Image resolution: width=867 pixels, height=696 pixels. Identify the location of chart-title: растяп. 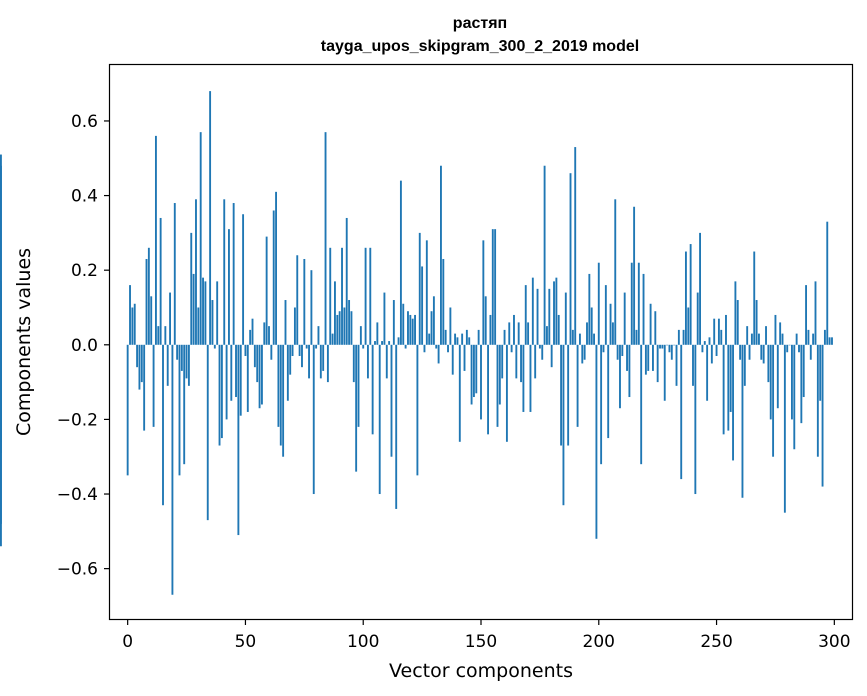
(480, 23).